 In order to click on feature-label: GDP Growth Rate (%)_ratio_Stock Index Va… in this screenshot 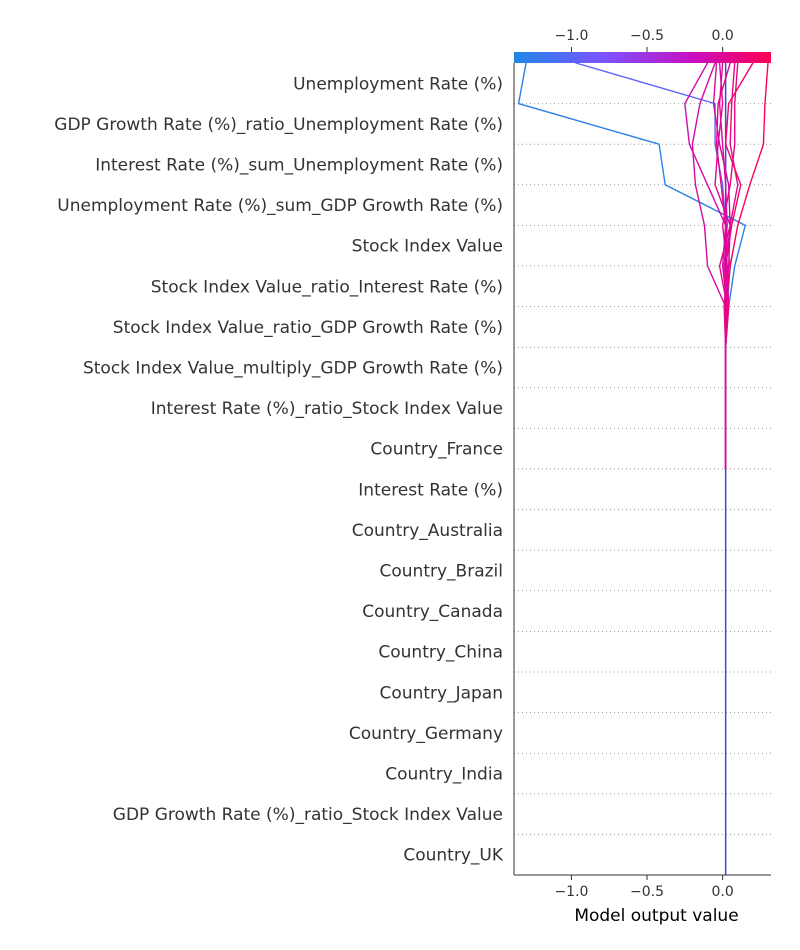, I will do `click(308, 815)`.